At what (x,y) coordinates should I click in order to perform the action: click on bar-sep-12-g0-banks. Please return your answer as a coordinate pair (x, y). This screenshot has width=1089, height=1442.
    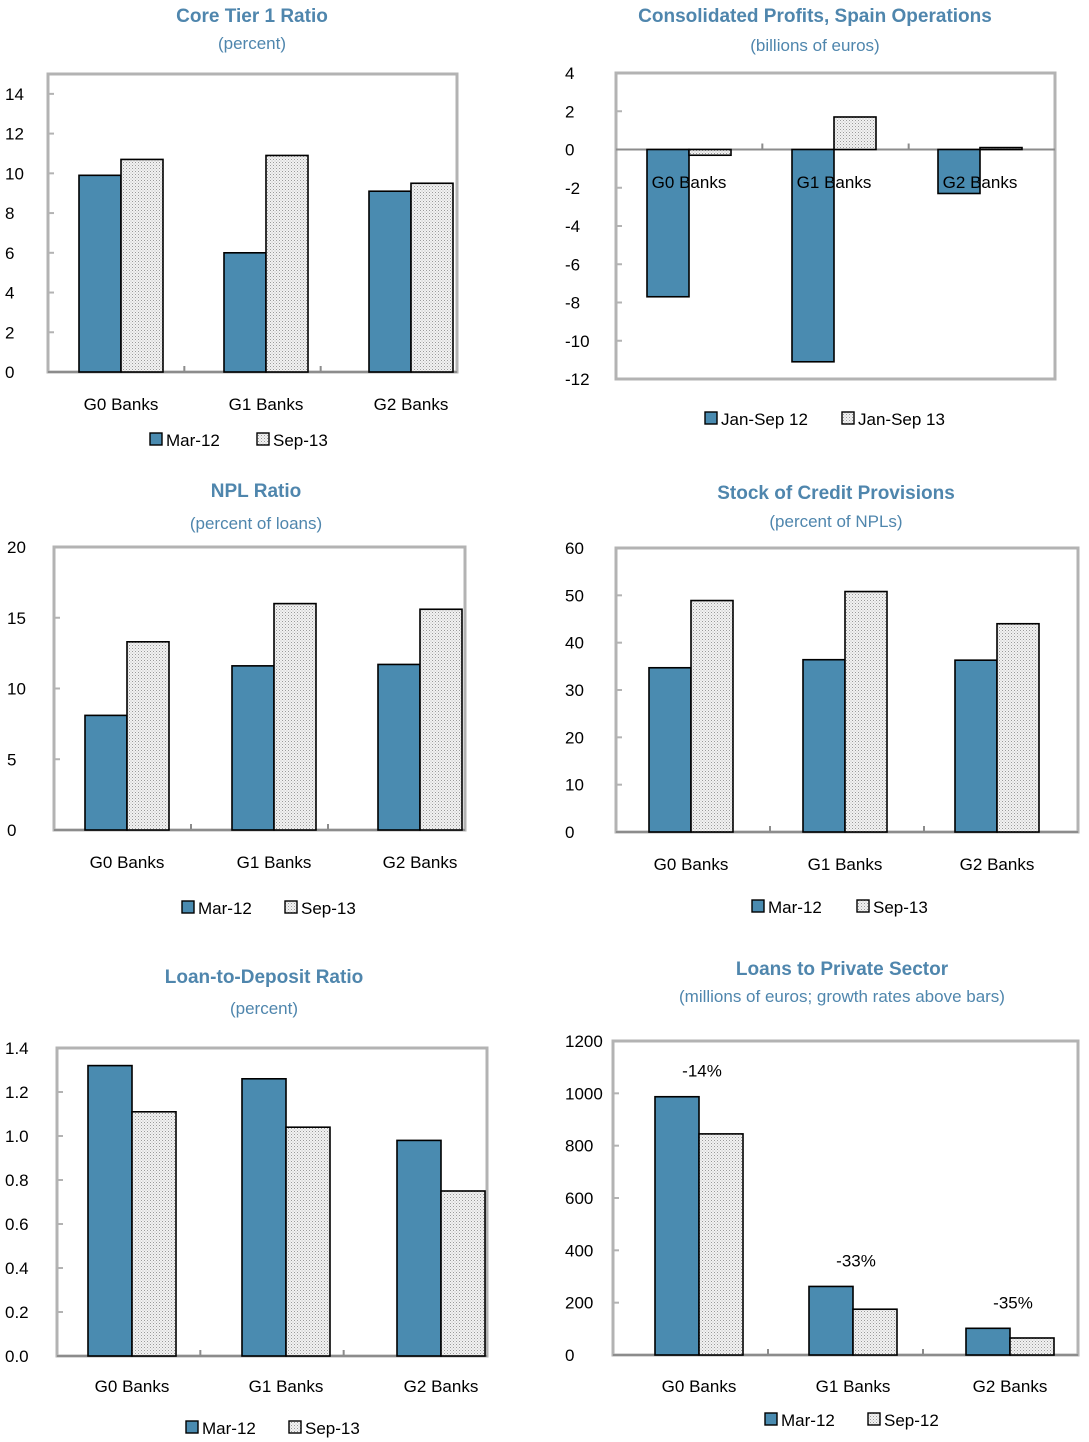
    Looking at the image, I should click on (721, 1244).